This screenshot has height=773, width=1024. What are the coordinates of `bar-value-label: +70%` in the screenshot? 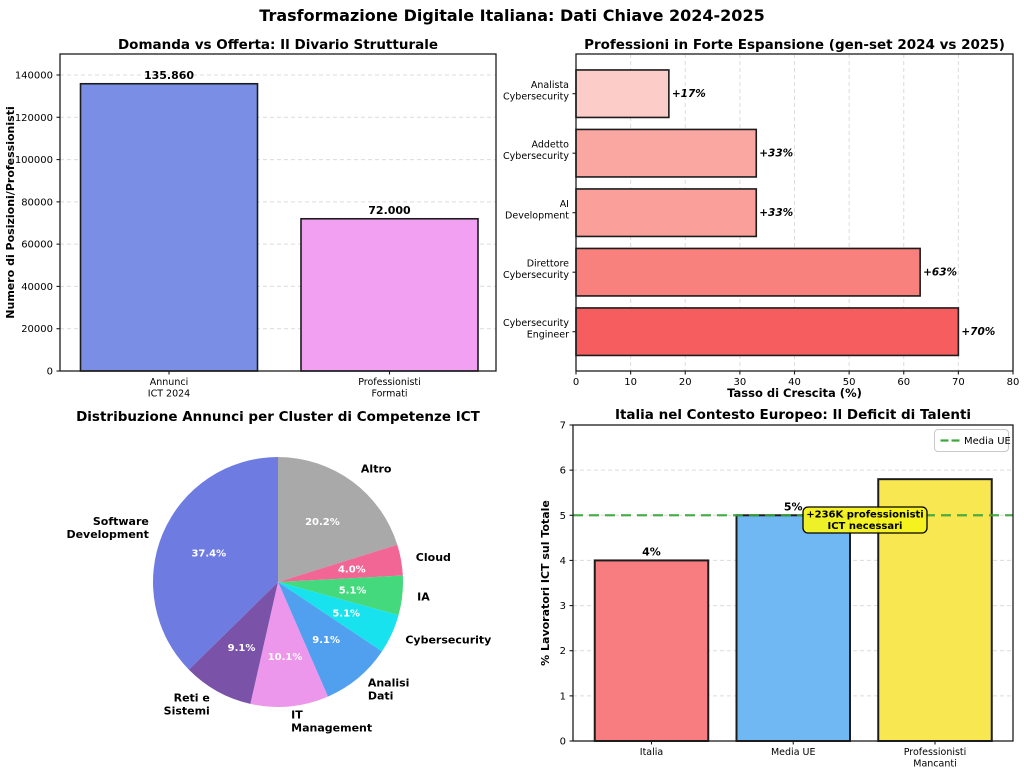 It's located at (978, 332).